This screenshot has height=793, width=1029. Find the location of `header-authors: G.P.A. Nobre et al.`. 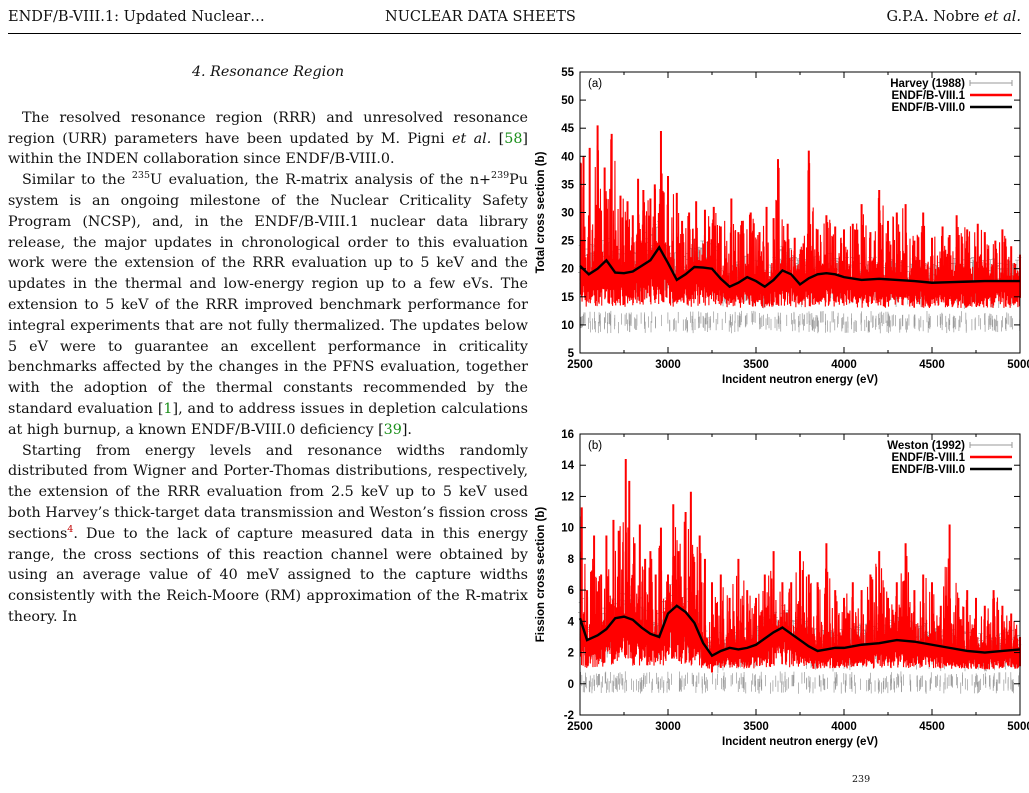

header-authors: G.P.A. Nobre et al. is located at coordinates (953, 17).